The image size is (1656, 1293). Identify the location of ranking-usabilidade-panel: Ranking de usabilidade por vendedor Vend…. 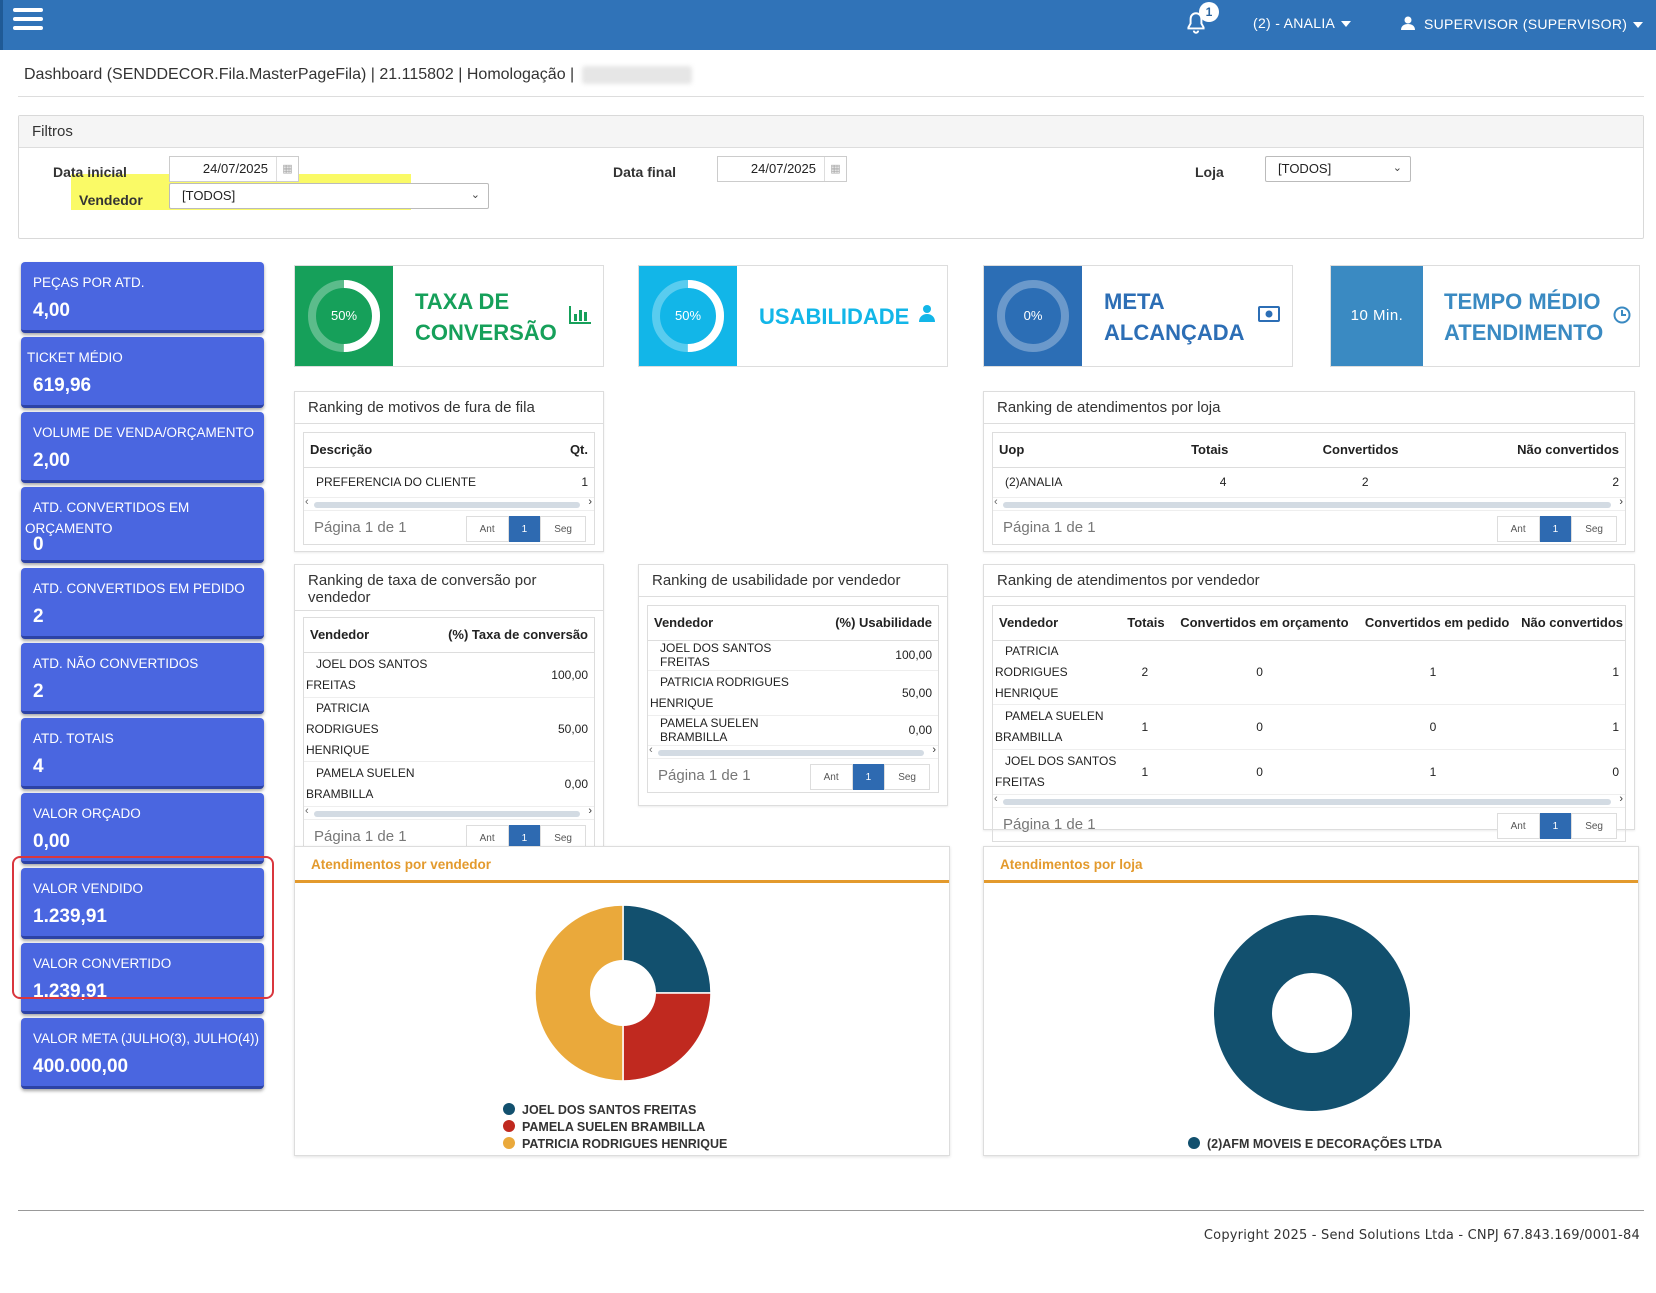
(793, 685).